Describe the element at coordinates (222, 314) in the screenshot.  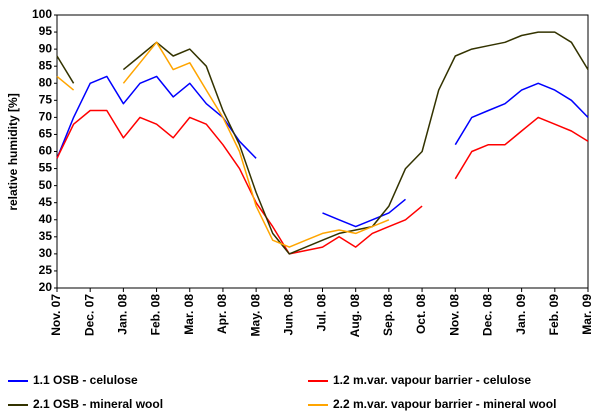
I see `x-tick-label: Apr. 08` at that location.